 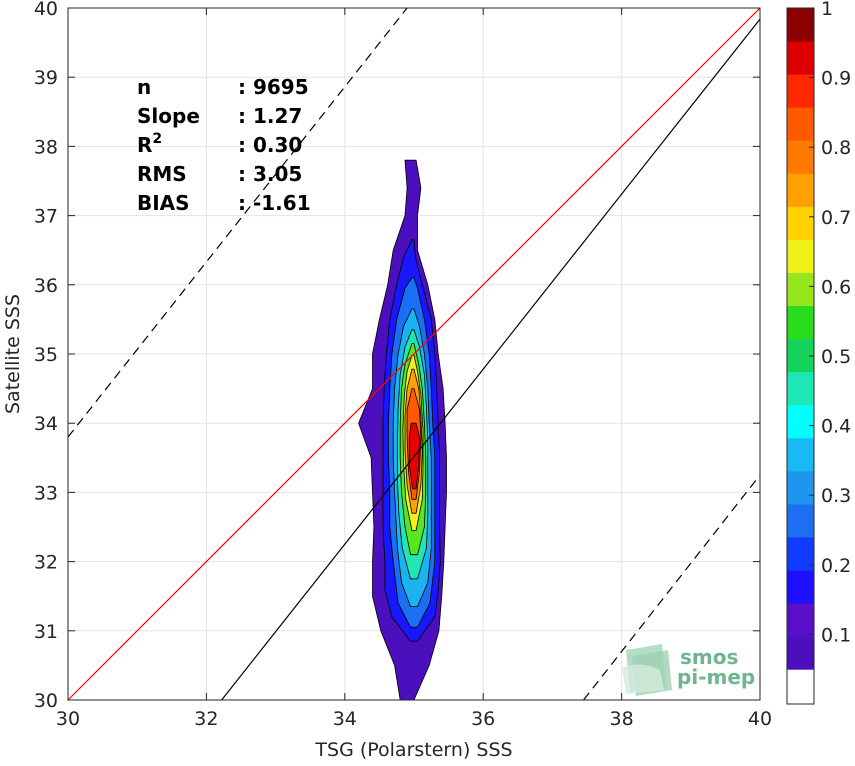 I want to click on x-tick-label: 38, so click(x=622, y=719).